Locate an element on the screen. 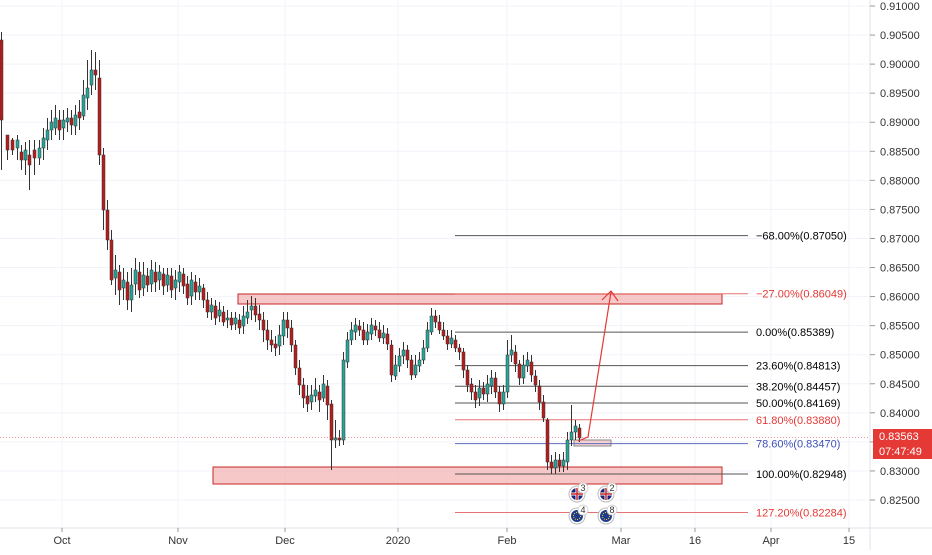  resistance-zone is located at coordinates (480, 299).